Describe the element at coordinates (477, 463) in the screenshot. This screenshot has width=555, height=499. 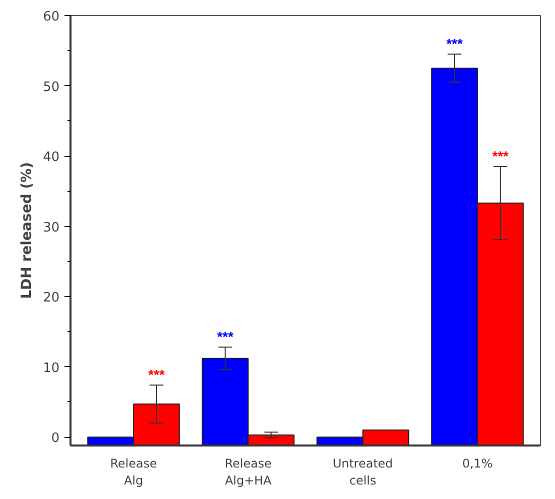
I see `x-tick-label: 0,1%` at that location.